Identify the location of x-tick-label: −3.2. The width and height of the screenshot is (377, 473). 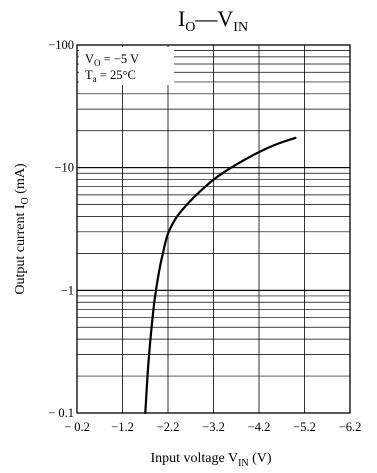
(213, 427).